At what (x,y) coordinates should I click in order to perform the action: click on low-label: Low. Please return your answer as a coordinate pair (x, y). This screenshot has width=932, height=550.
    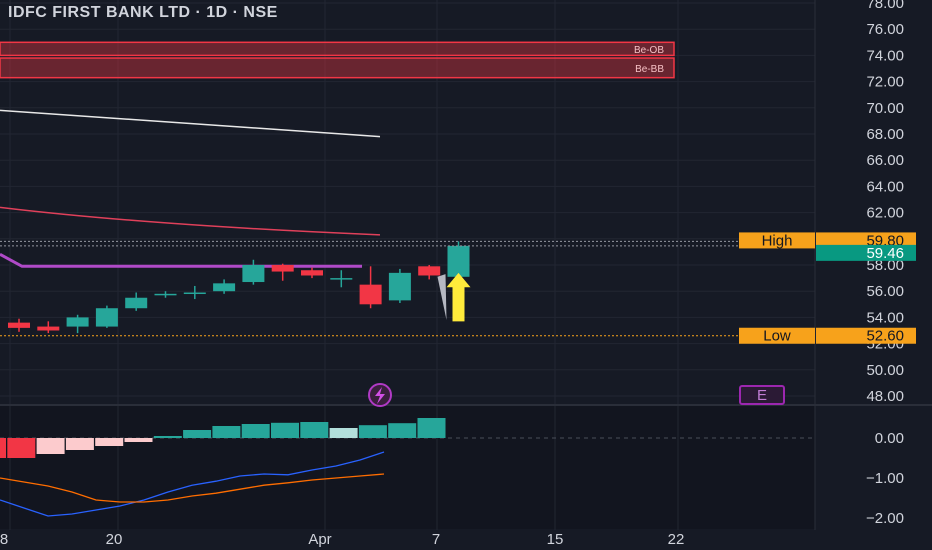
    Looking at the image, I should click on (777, 336).